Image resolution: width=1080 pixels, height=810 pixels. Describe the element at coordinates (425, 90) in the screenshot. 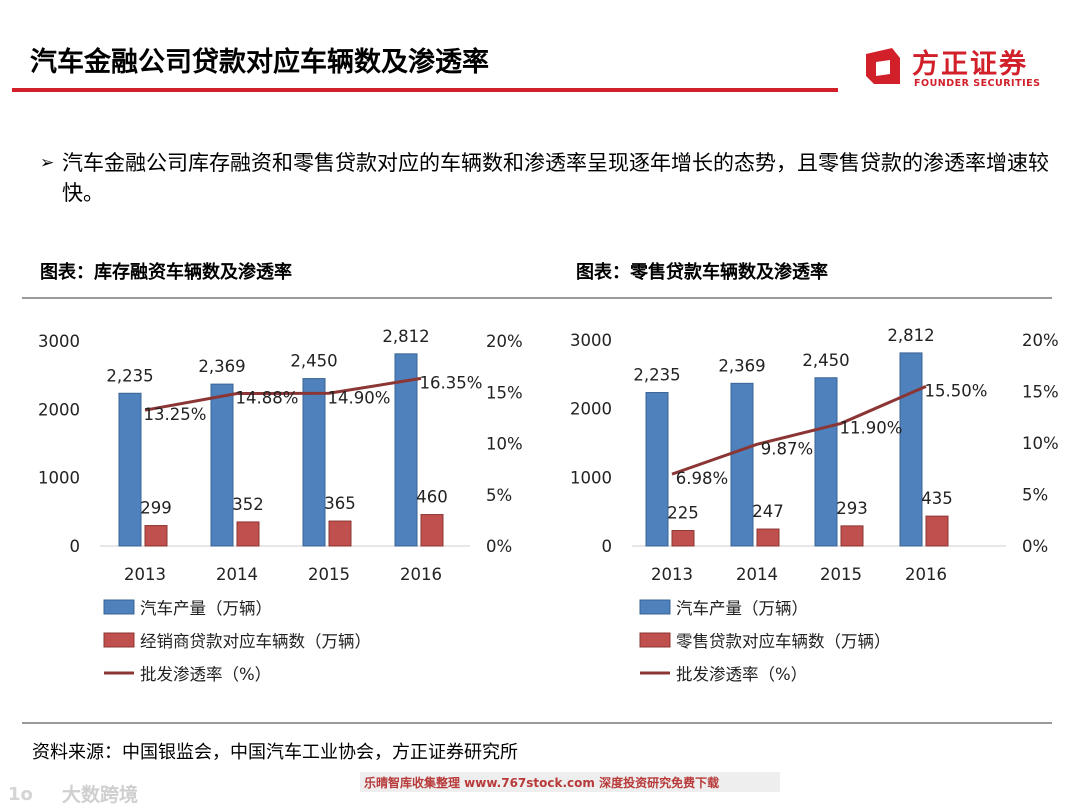

I see `title-underline` at that location.